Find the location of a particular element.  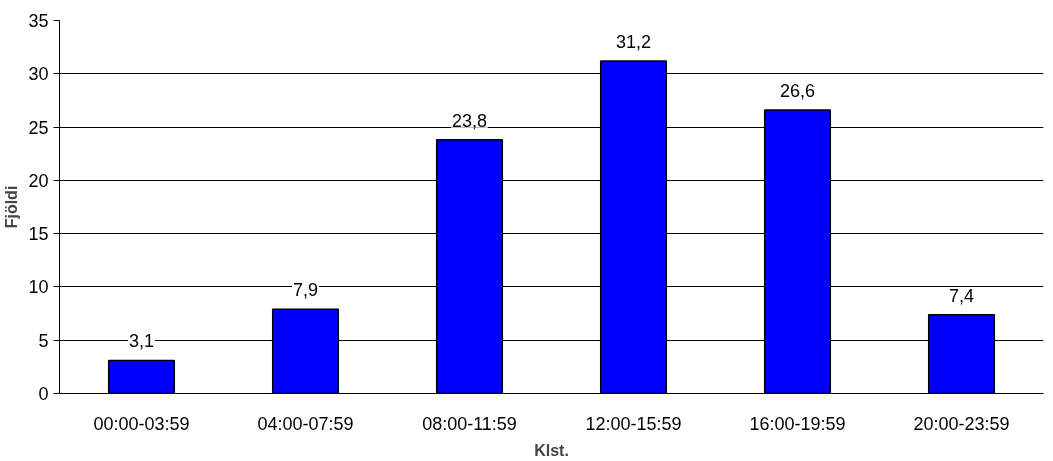

data-label: 31,2 is located at coordinates (633, 42).